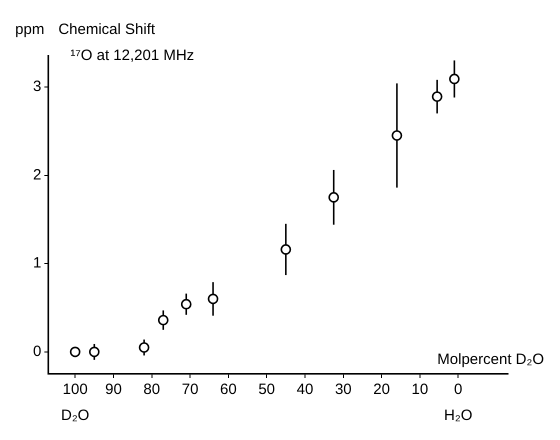 The height and width of the screenshot is (440, 560). Describe the element at coordinates (151, 389) in the screenshot. I see `x-tick-label: 80` at that location.